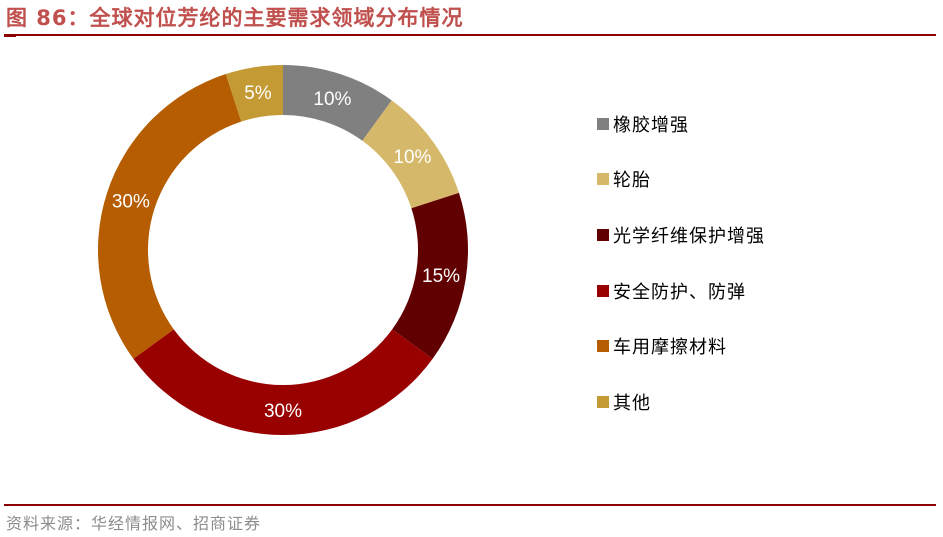 This screenshot has width=943, height=537. I want to click on legend-item-optical-fiber: 光学纤维保护增强, so click(681, 235).